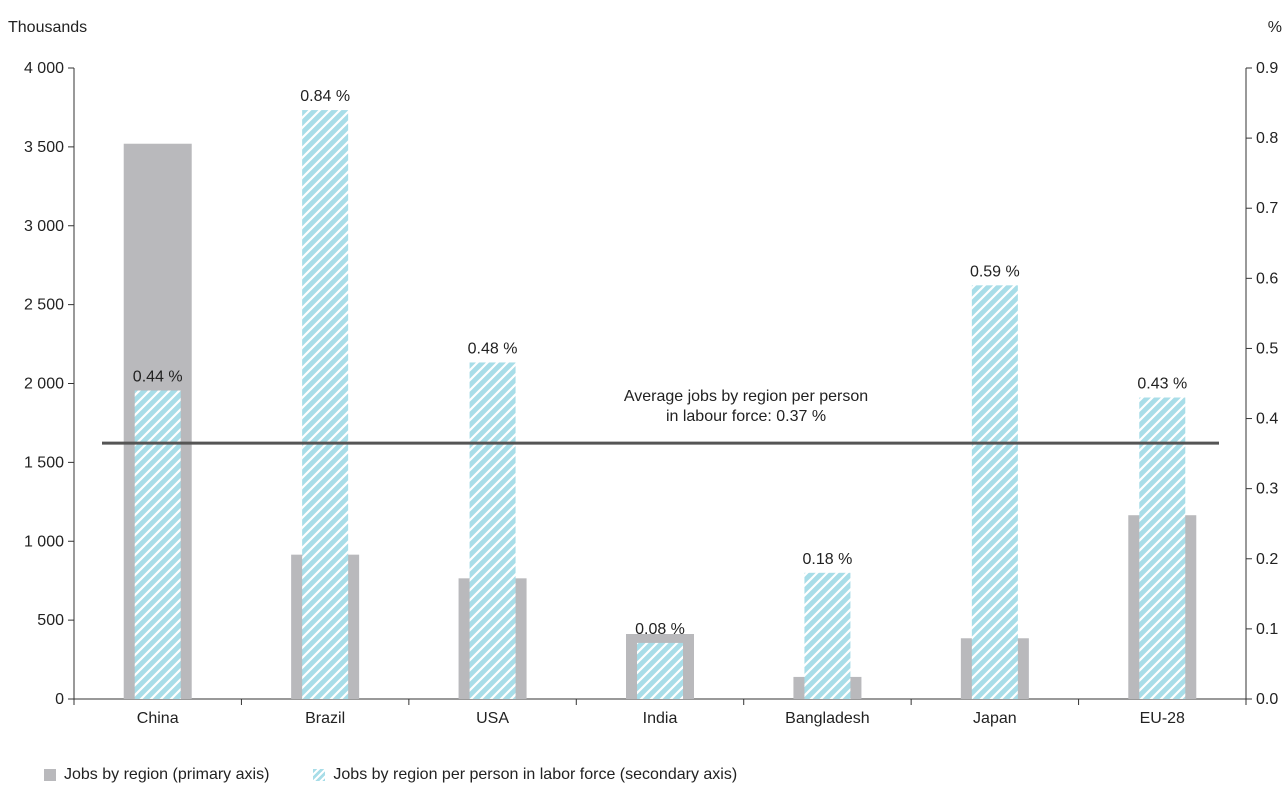 The width and height of the screenshot is (1288, 794). What do you see at coordinates (828, 559) in the screenshot?
I see `data-label-secondary: 0.18 %` at bounding box center [828, 559].